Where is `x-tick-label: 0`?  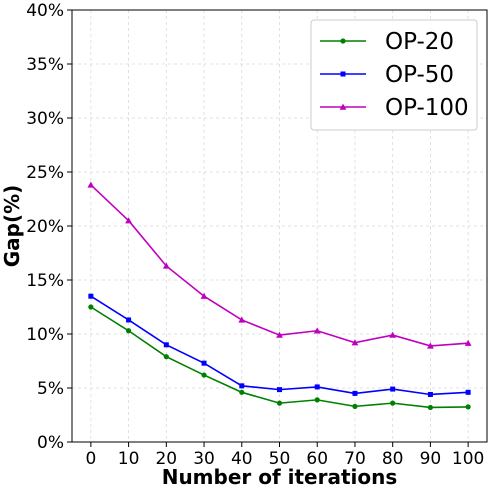
x-tick-label: 0 is located at coordinates (90, 459).